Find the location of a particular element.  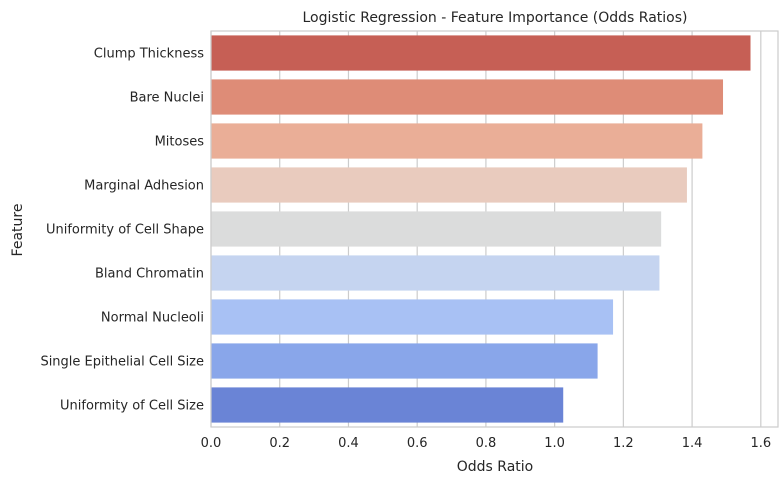

y-tick-label: Marginal Adhesion is located at coordinates (144, 186).